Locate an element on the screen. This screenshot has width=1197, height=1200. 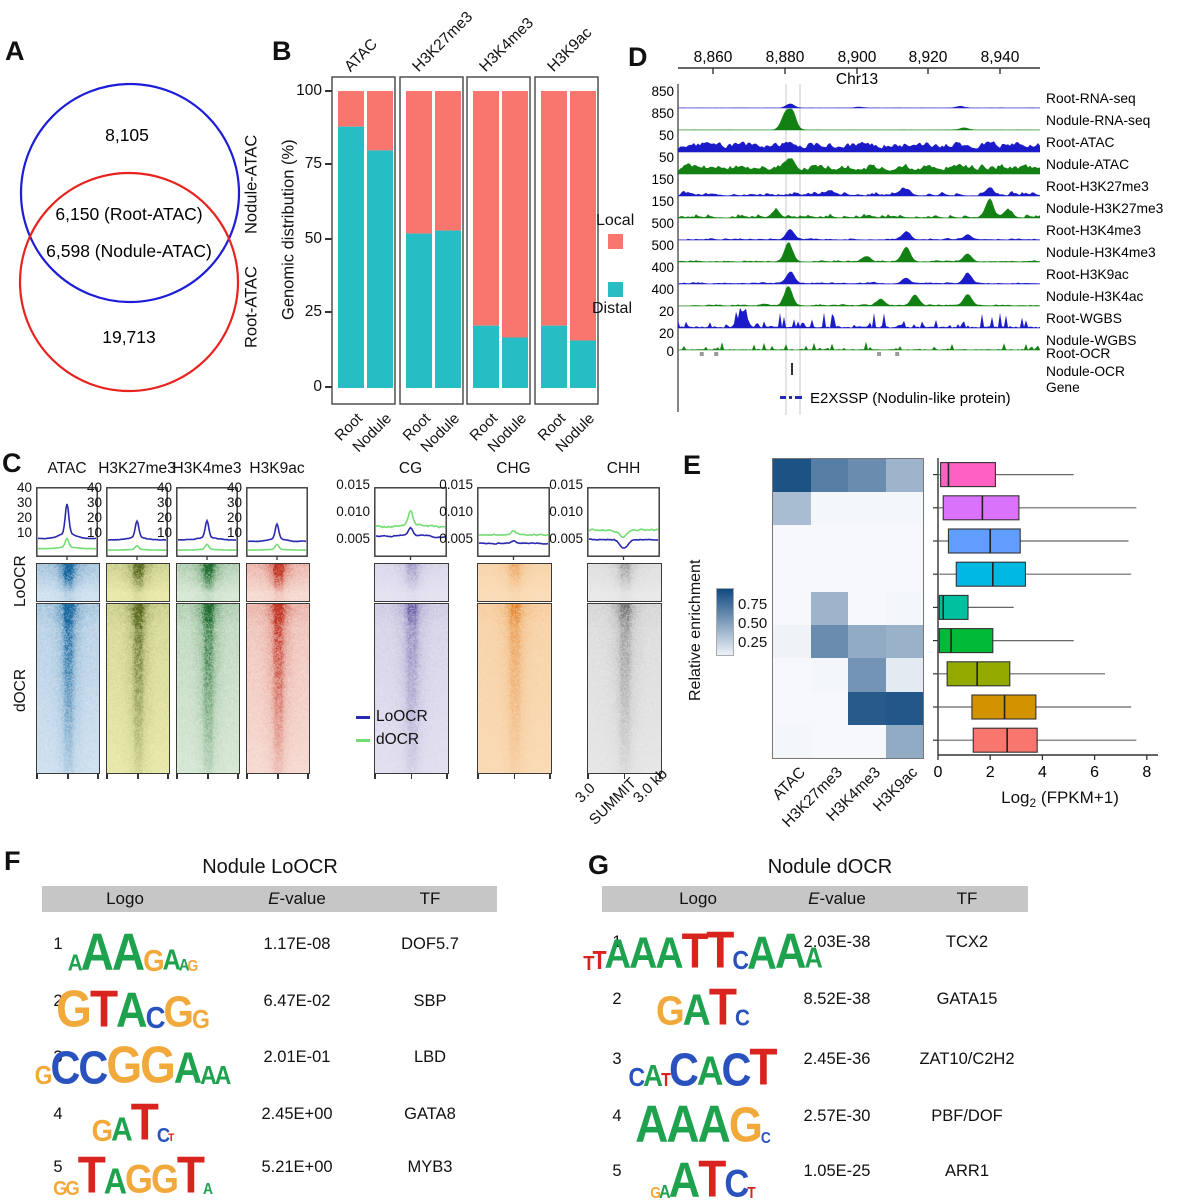
colorbar-tick-label: 0.50 is located at coordinates (753, 623).